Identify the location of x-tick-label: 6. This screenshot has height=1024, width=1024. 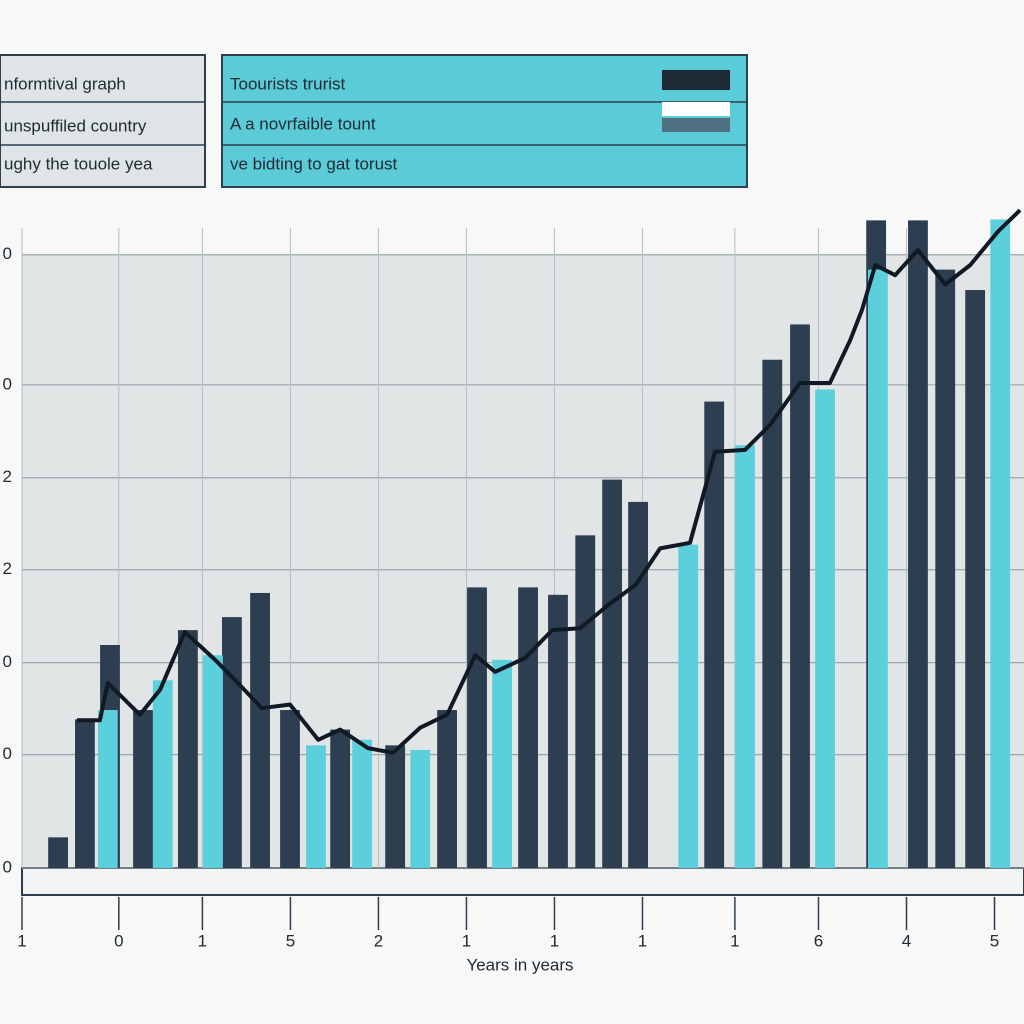
(818, 940).